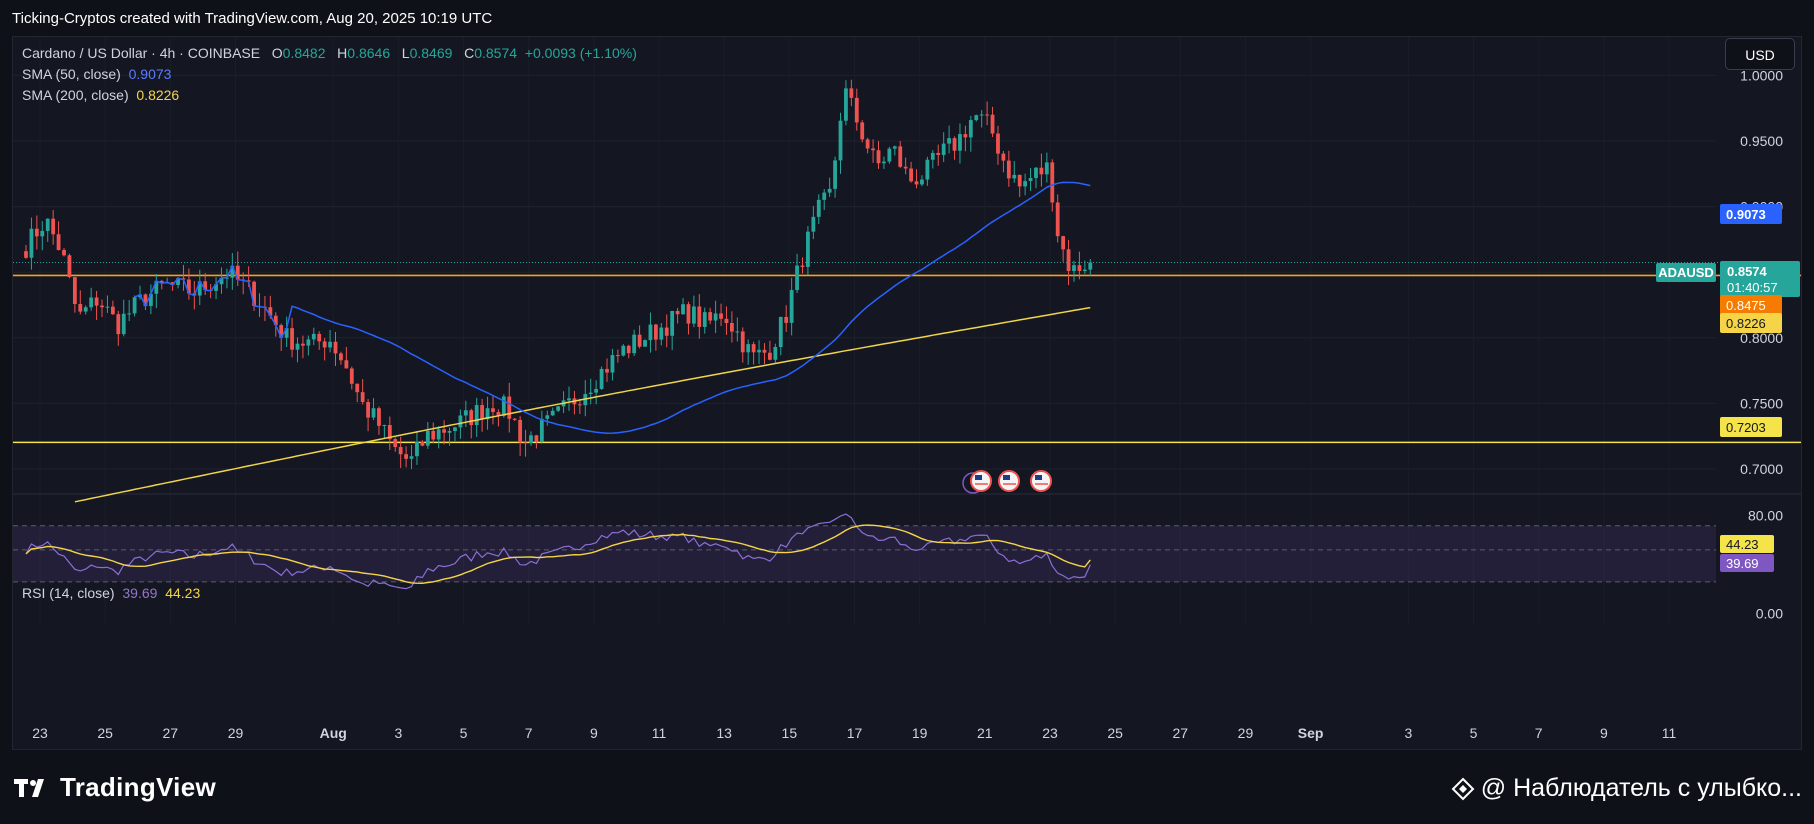 Image resolution: width=1814 pixels, height=824 pixels. I want to click on rsi-legend-value: 39.69, so click(140, 593).